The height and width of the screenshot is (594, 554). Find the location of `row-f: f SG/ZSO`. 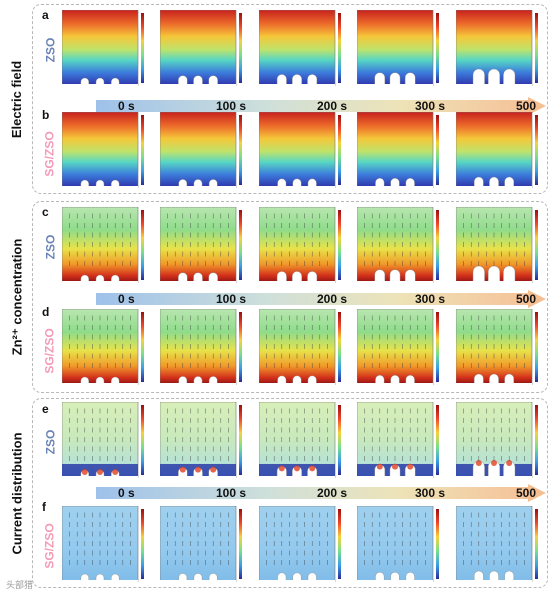

row-f: f SG/ZSO is located at coordinates (290, 542).